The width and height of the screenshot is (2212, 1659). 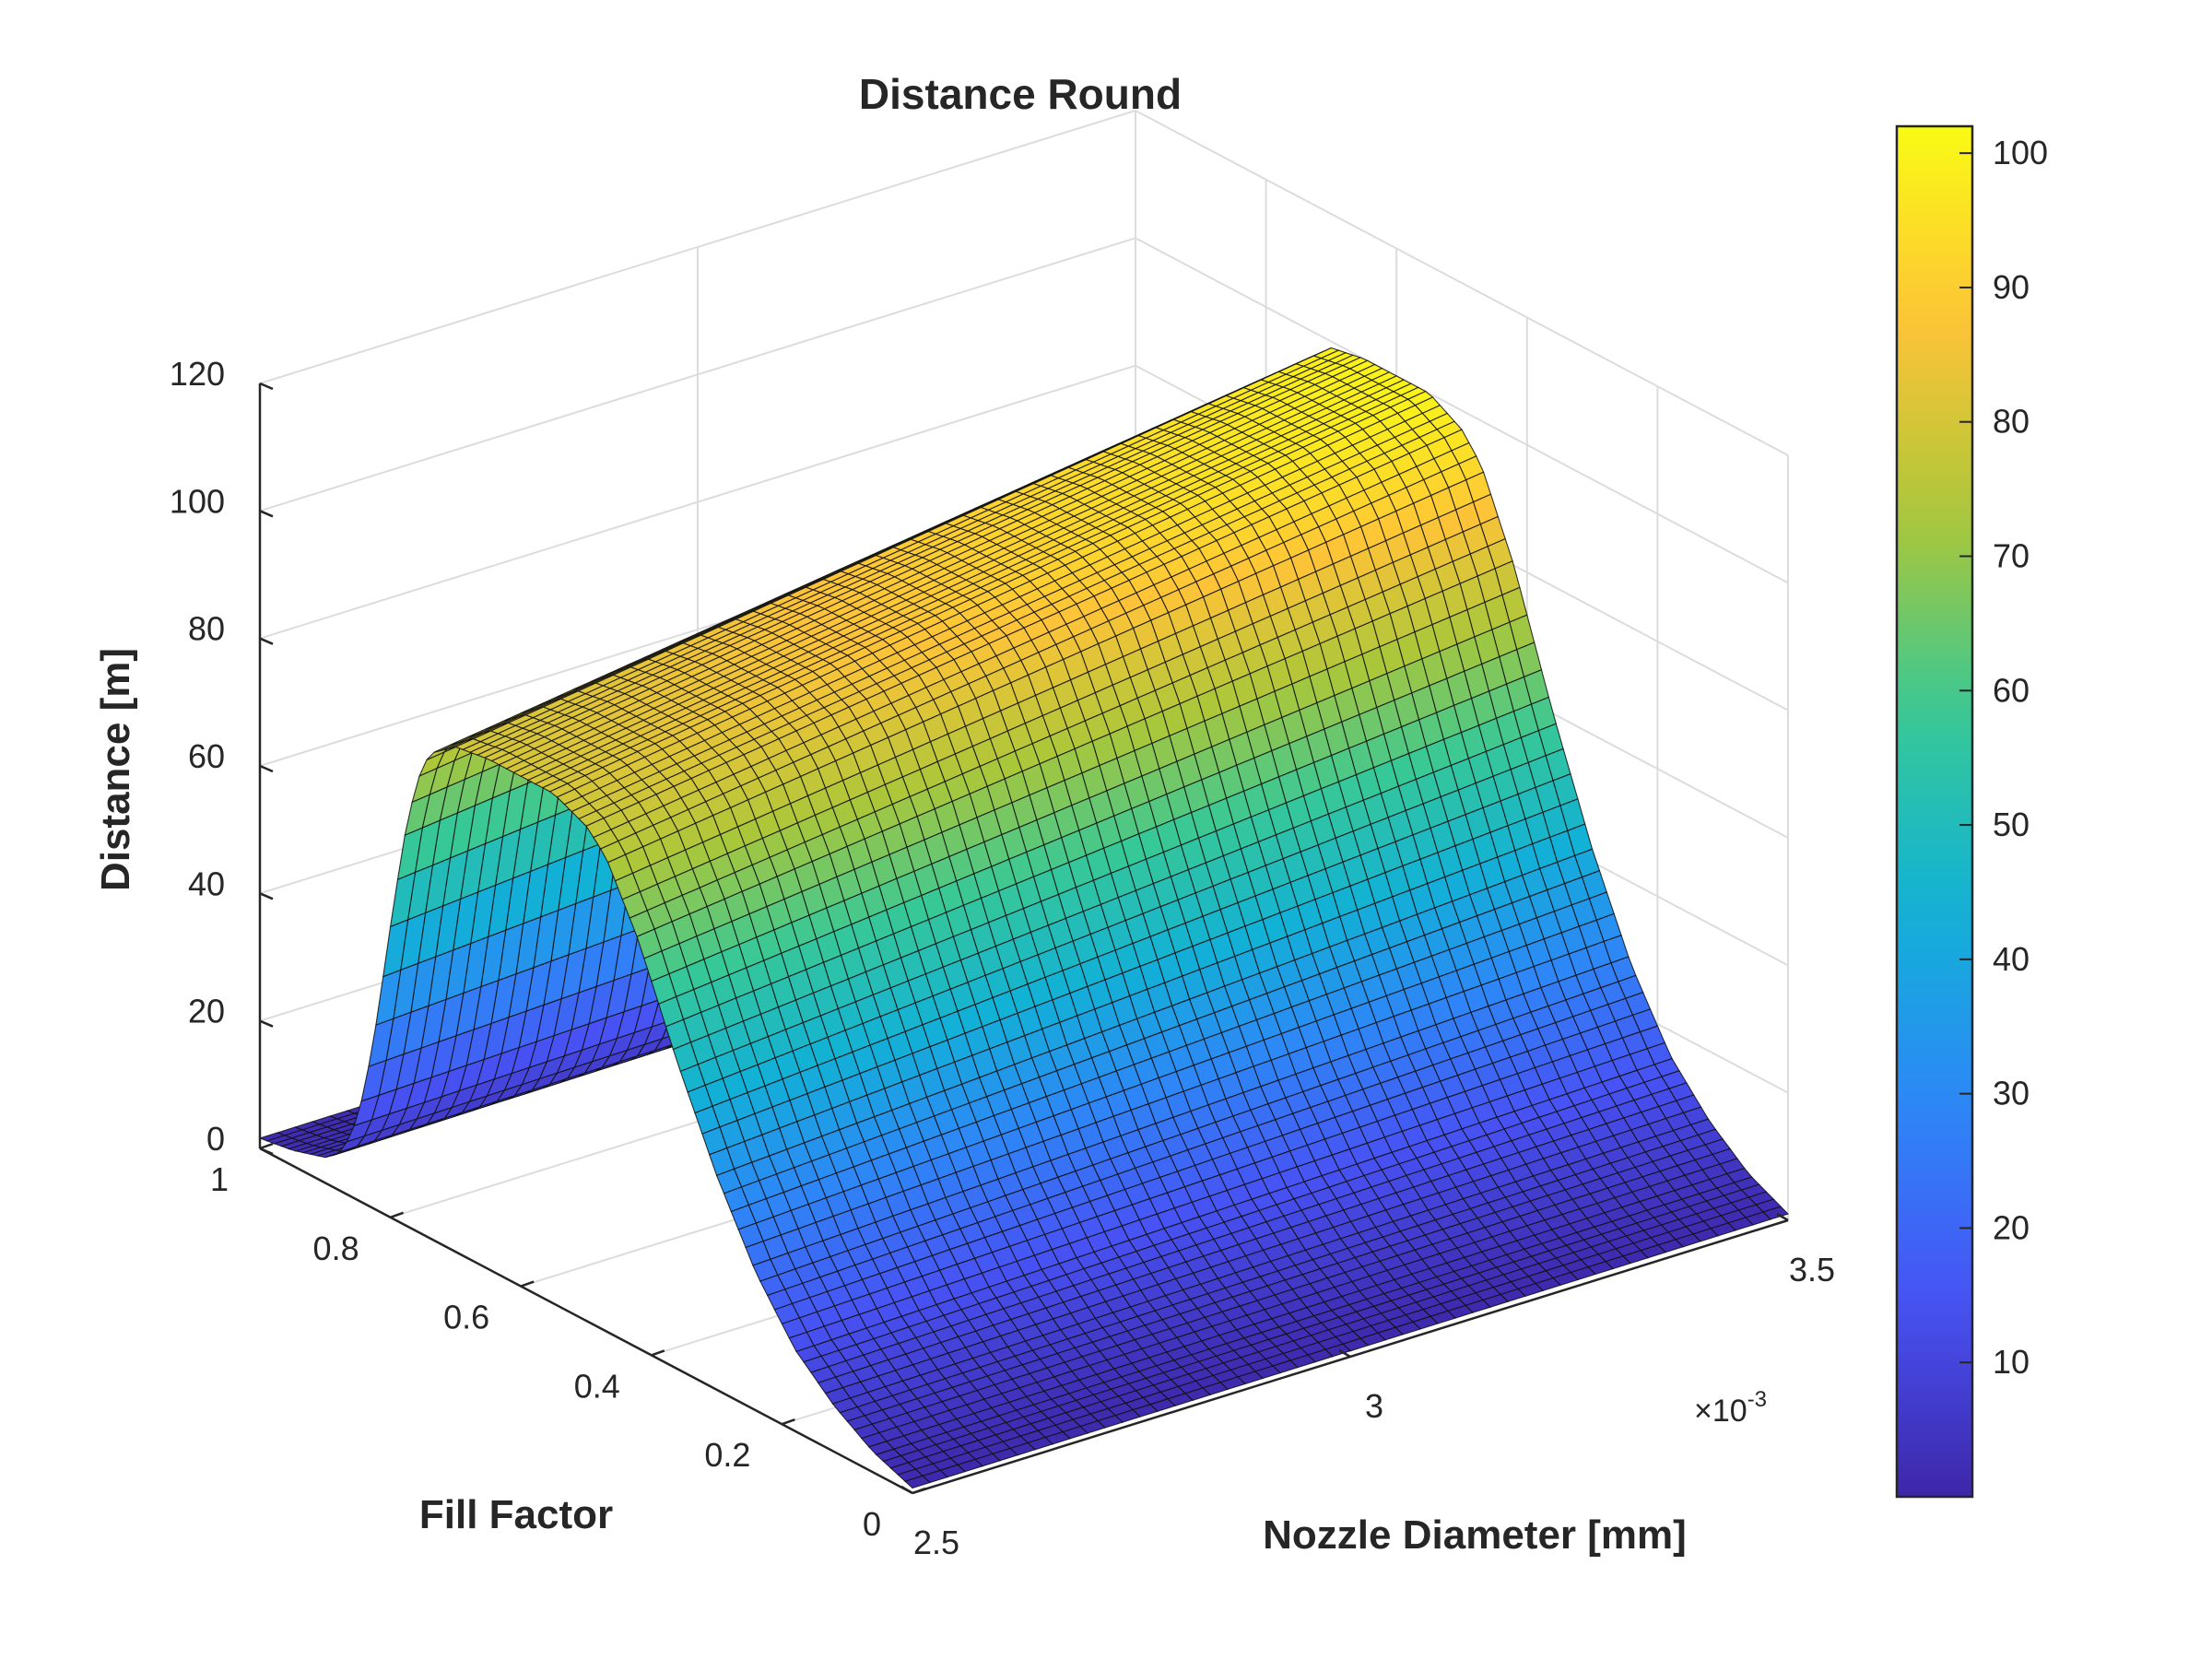 What do you see at coordinates (1020, 94) in the screenshot?
I see `chart-title: Distance Round` at bounding box center [1020, 94].